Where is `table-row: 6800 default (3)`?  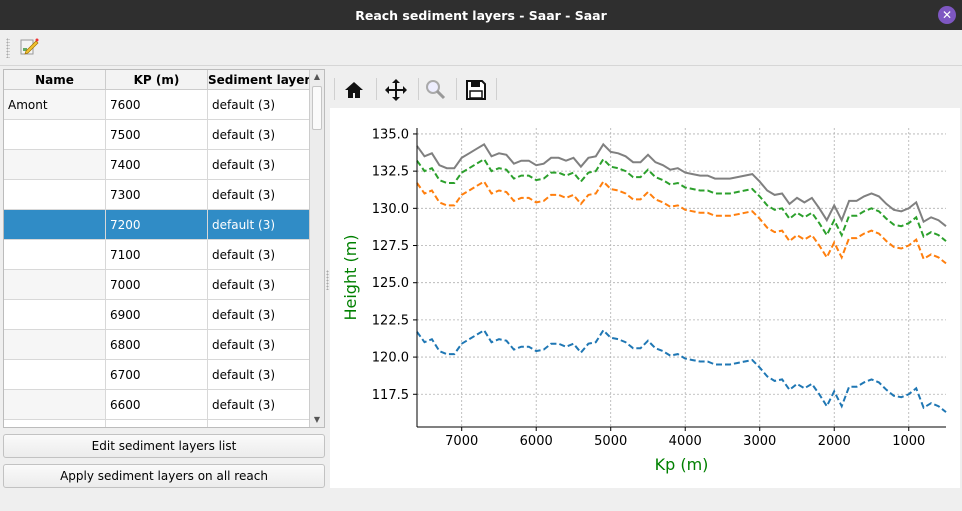
table-row: 6800 default (3) is located at coordinates (164, 345).